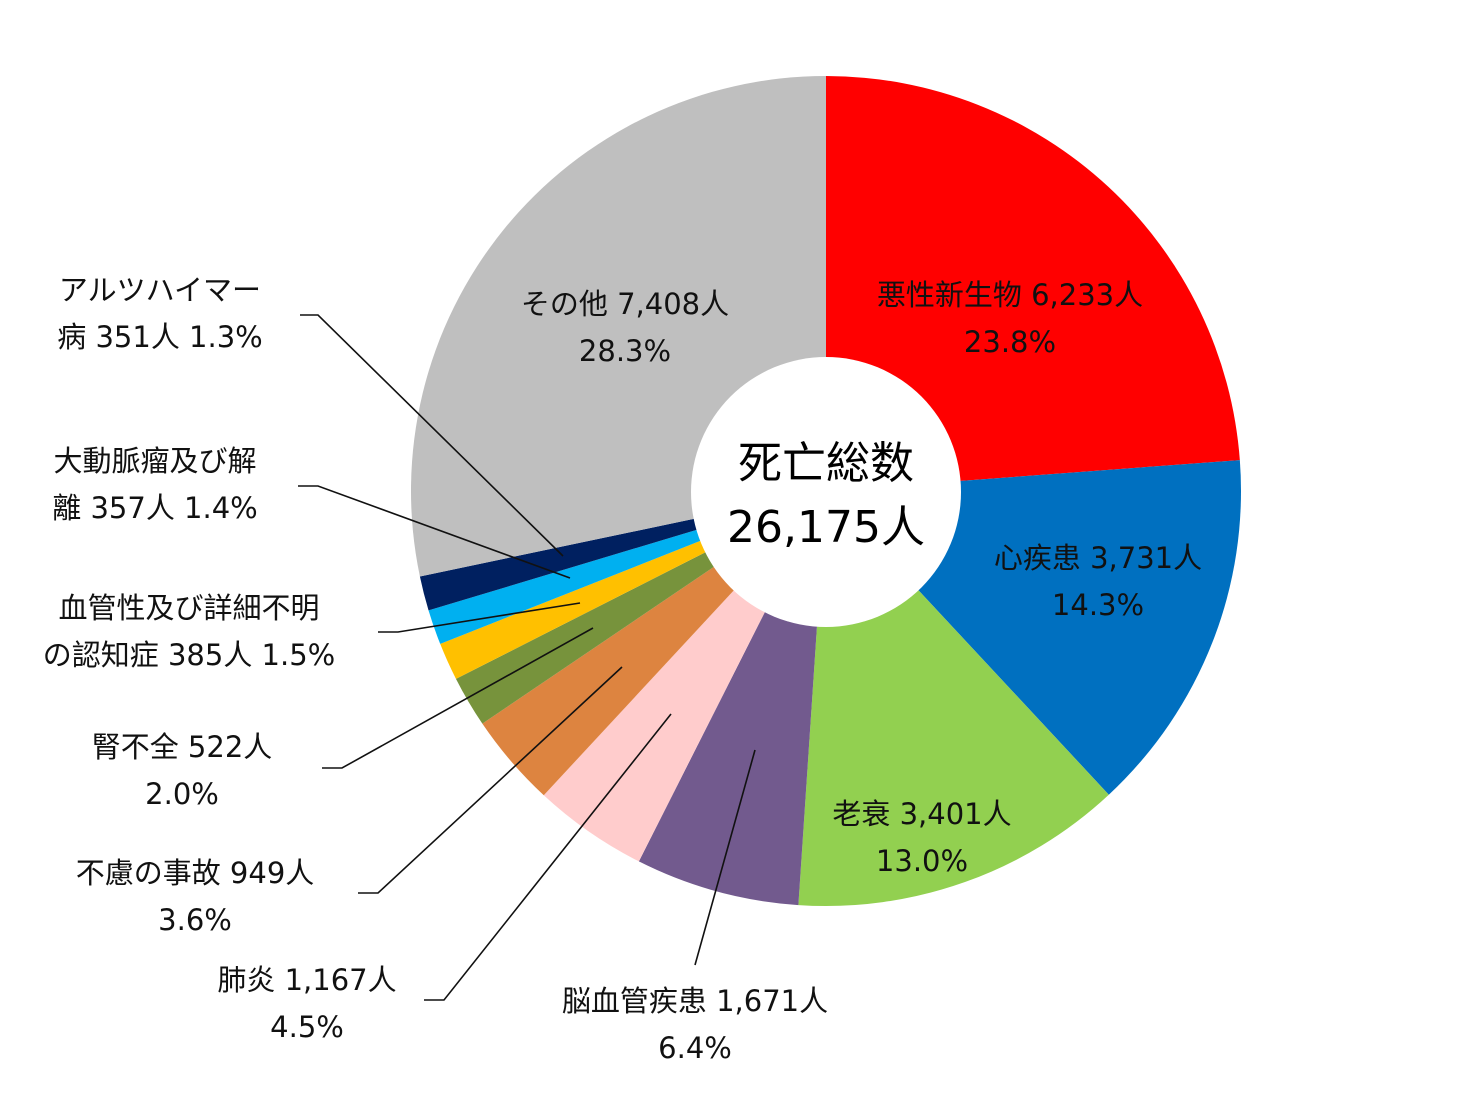 This screenshot has height=1110, width=1457. Describe the element at coordinates (1010, 342) in the screenshot. I see `label-line: 23.8%` at that location.